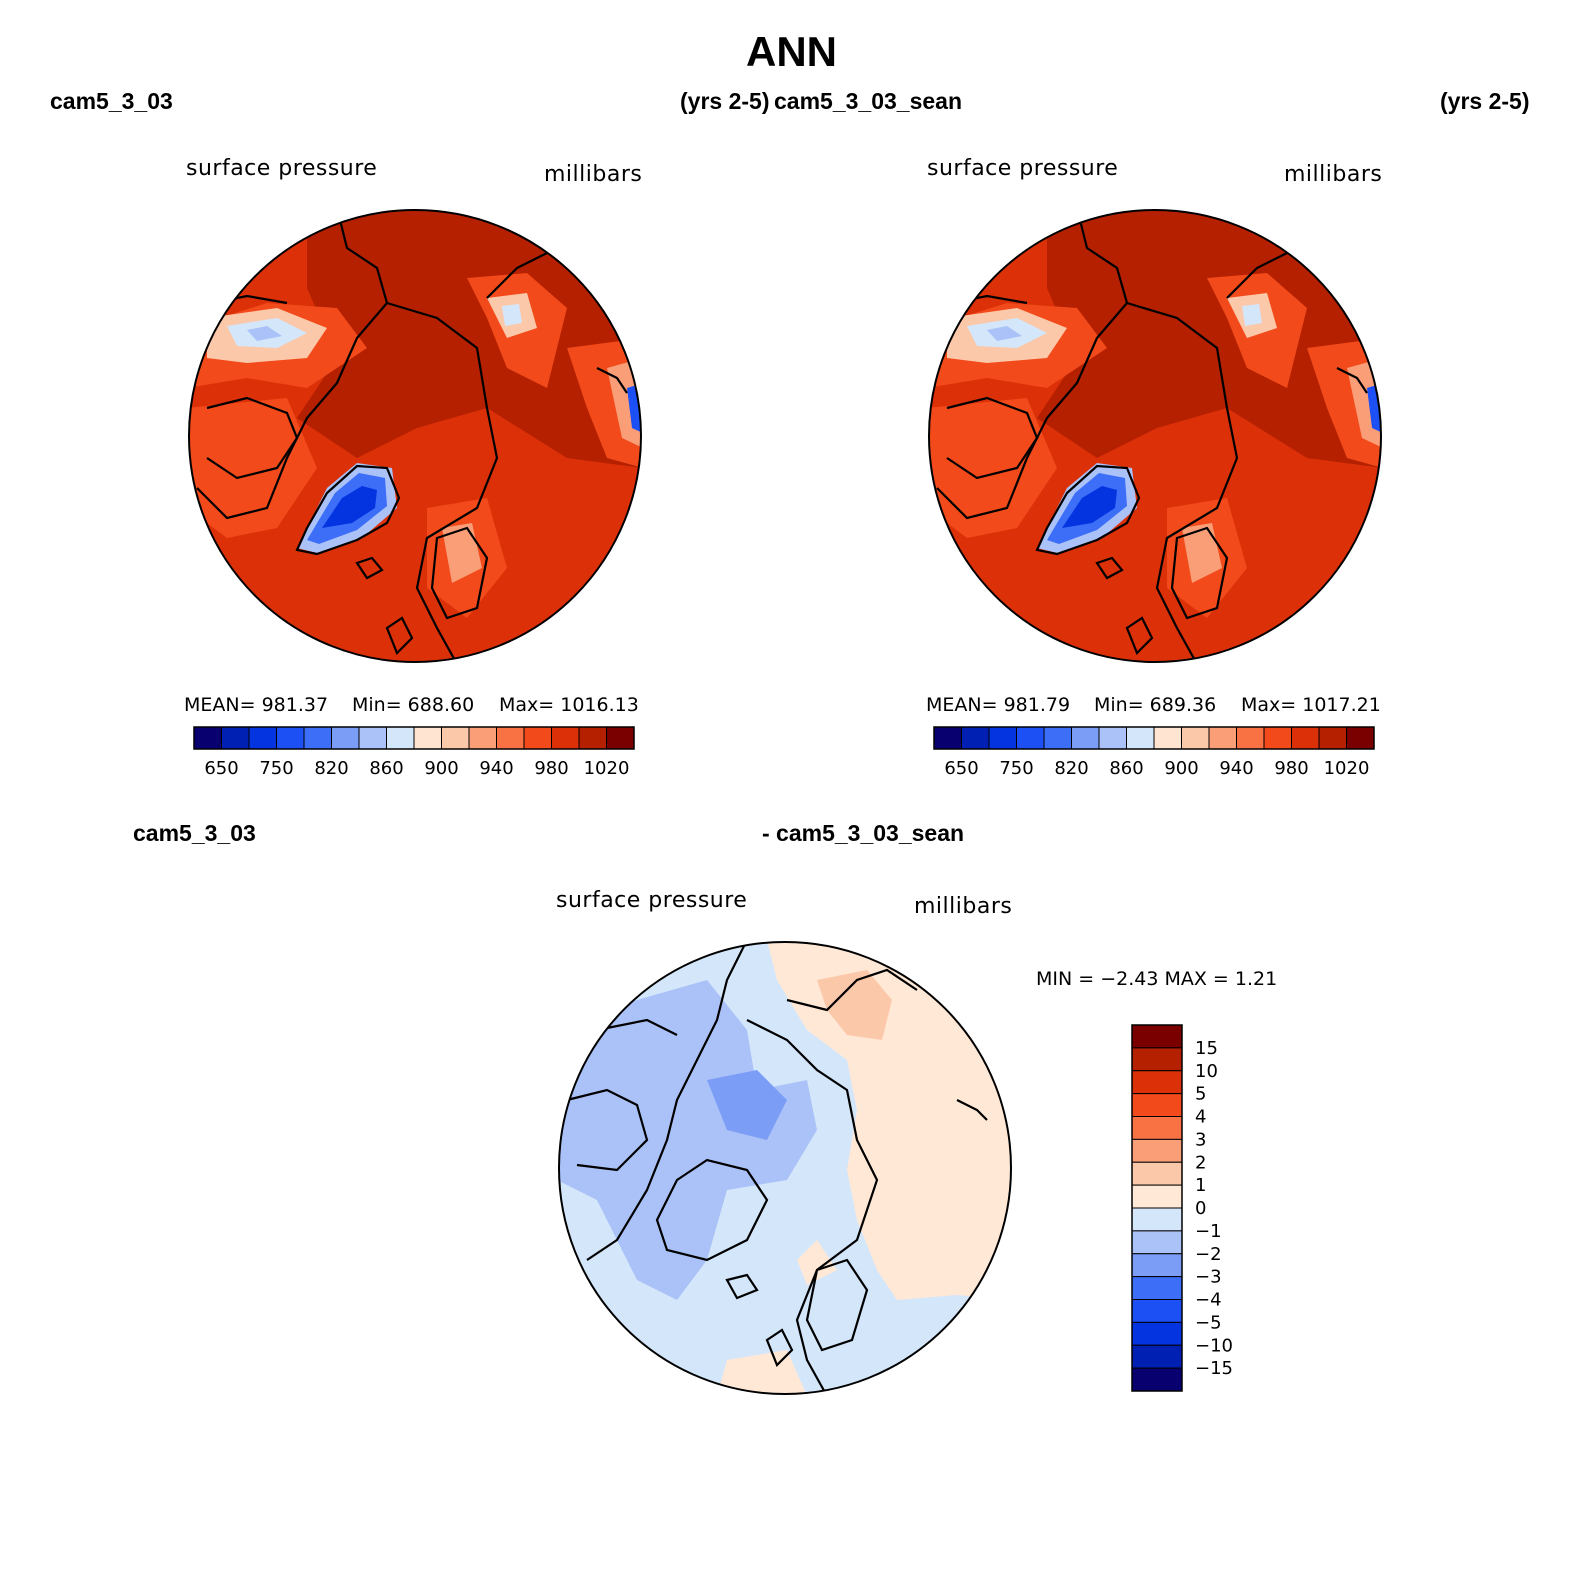  What do you see at coordinates (1291, 768) in the screenshot?
I see `panel-2-colorbar-tick: 980` at bounding box center [1291, 768].